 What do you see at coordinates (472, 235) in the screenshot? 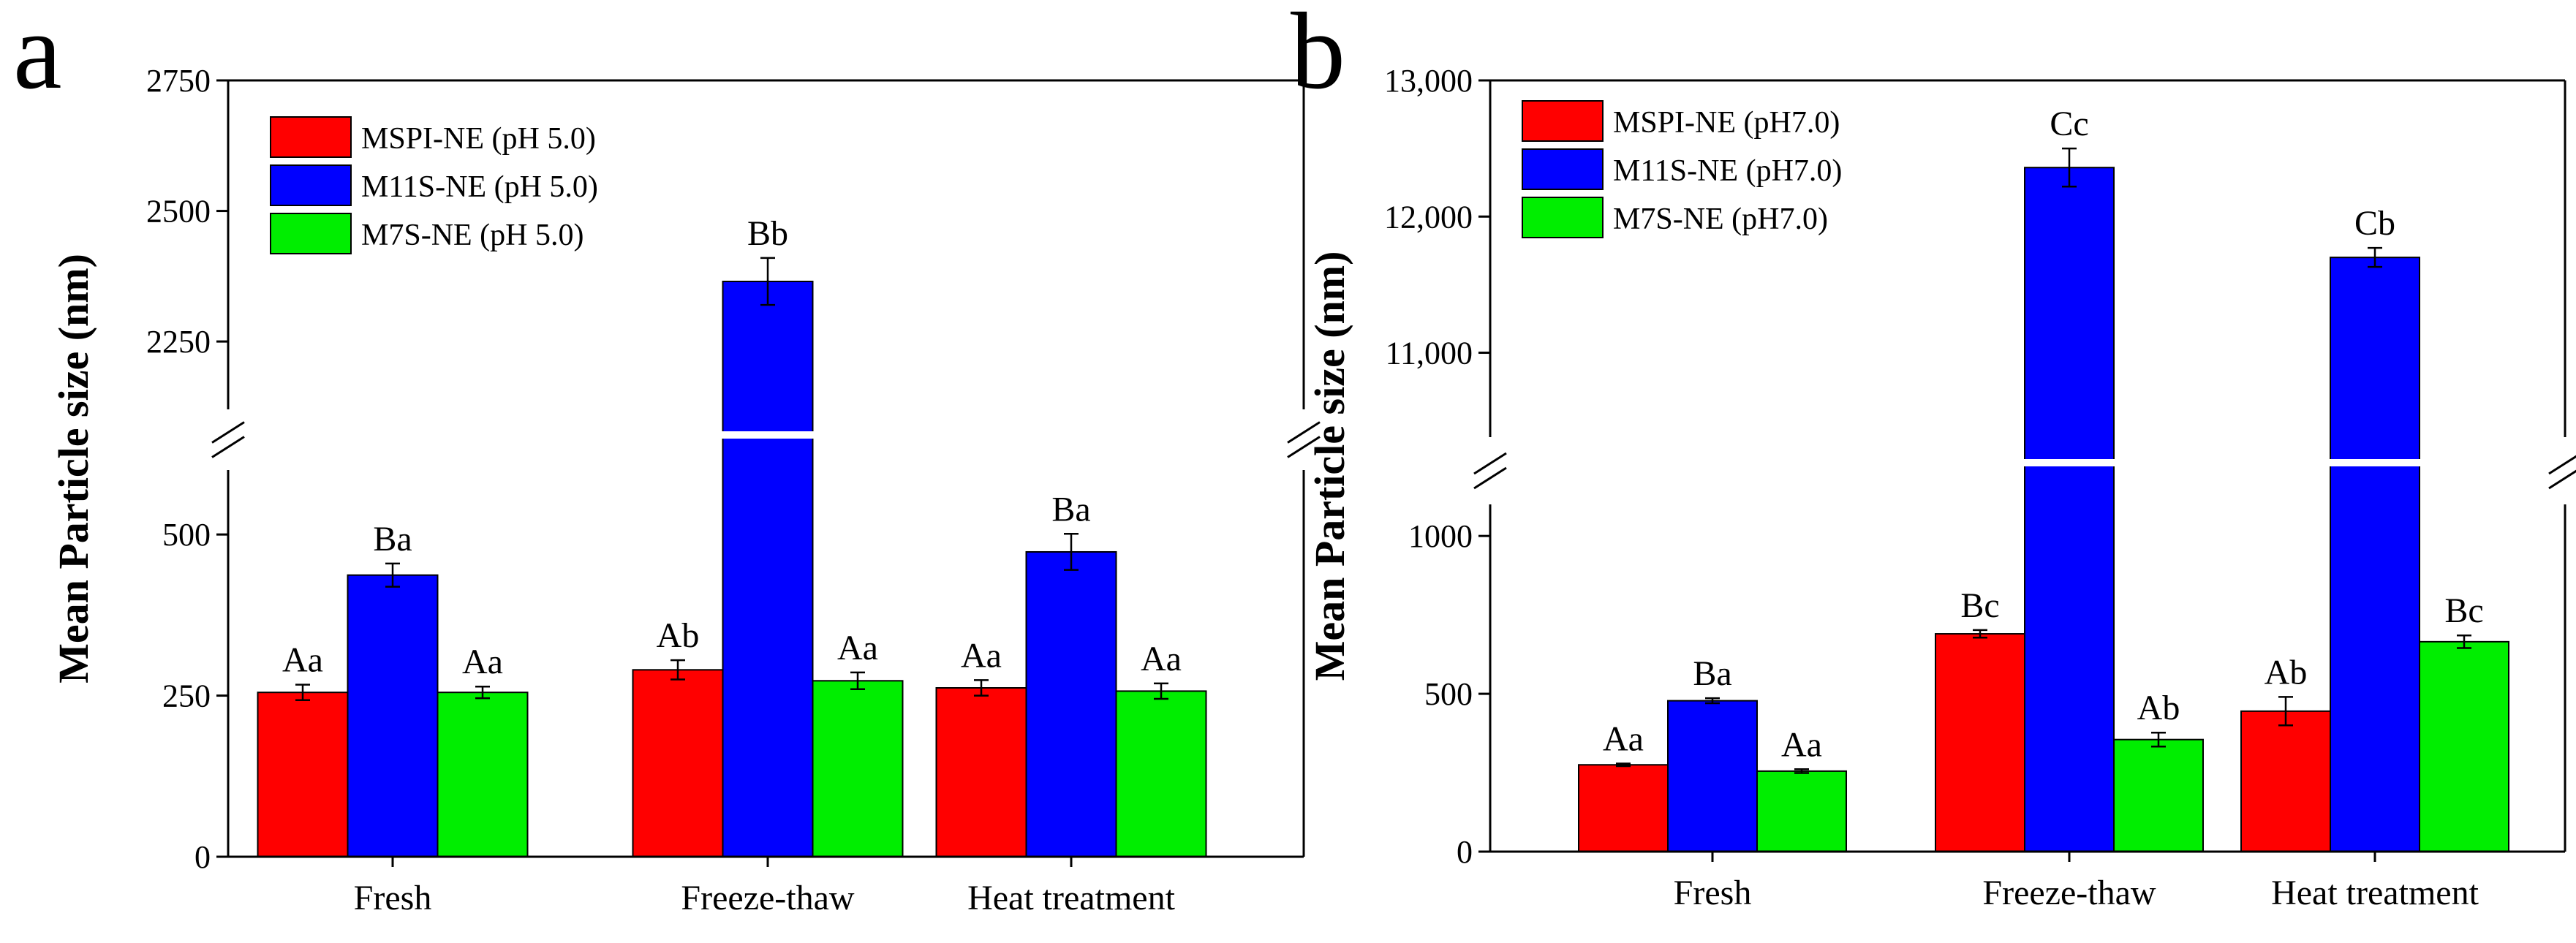
I see `legend-label: M7S-NE (pH 5.0)` at bounding box center [472, 235].